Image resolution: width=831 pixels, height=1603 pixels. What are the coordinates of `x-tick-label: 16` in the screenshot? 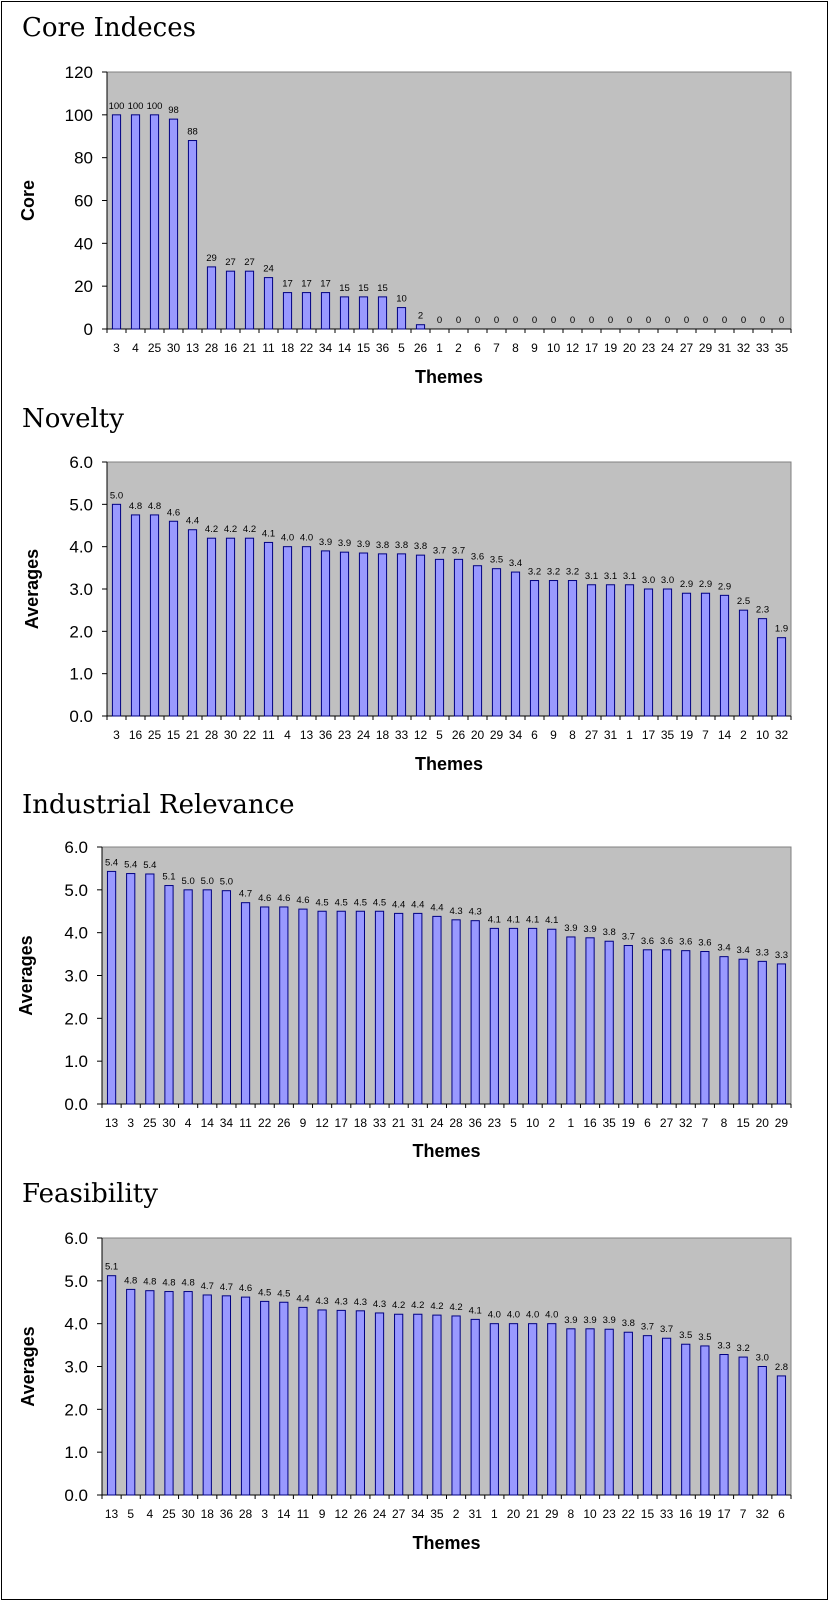 It's located at (136, 735).